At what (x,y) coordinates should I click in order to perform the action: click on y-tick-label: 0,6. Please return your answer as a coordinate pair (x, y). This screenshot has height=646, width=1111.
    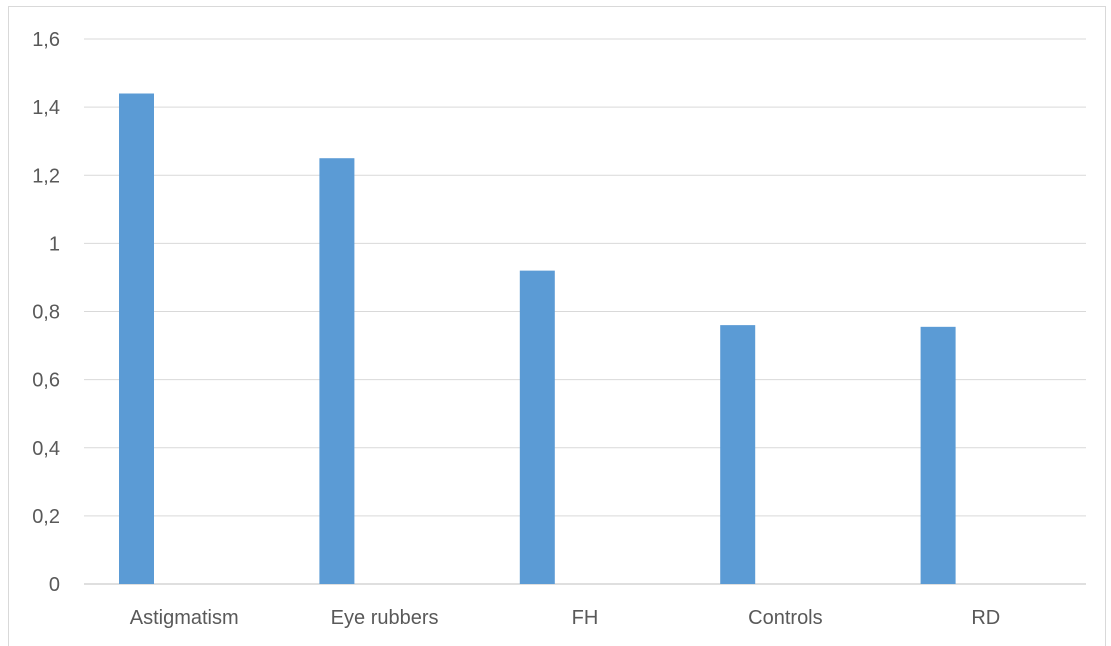
    Looking at the image, I should click on (46, 381).